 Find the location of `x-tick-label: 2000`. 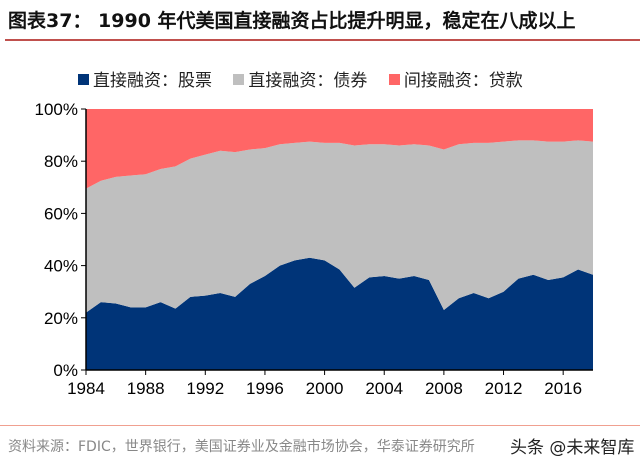

x-tick-label: 2000 is located at coordinates (325, 388).